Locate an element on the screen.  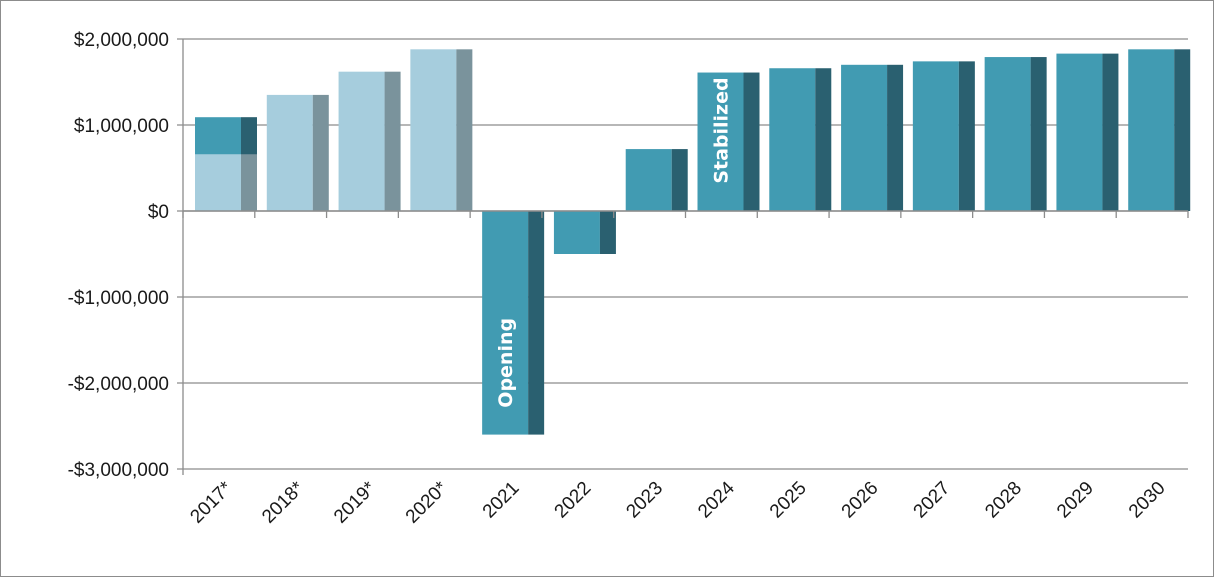
bar-2028 is located at coordinates (1007, 134).